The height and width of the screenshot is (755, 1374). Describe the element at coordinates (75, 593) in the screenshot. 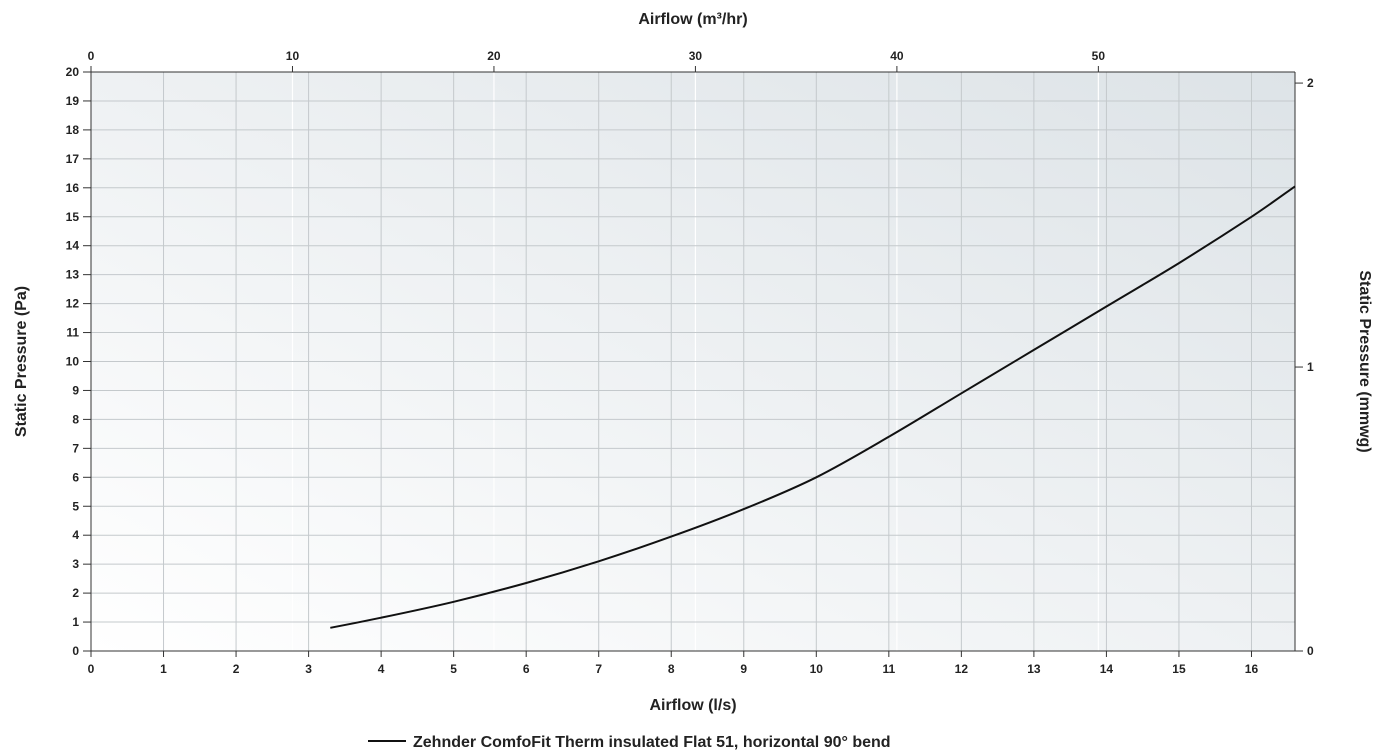

I see `y-tick-label: 2` at that location.